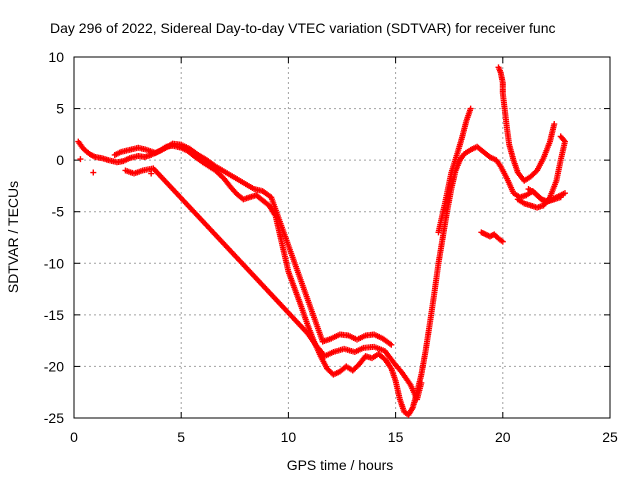 The image size is (640, 480). I want to click on x-tick-label: 0, so click(74, 437).